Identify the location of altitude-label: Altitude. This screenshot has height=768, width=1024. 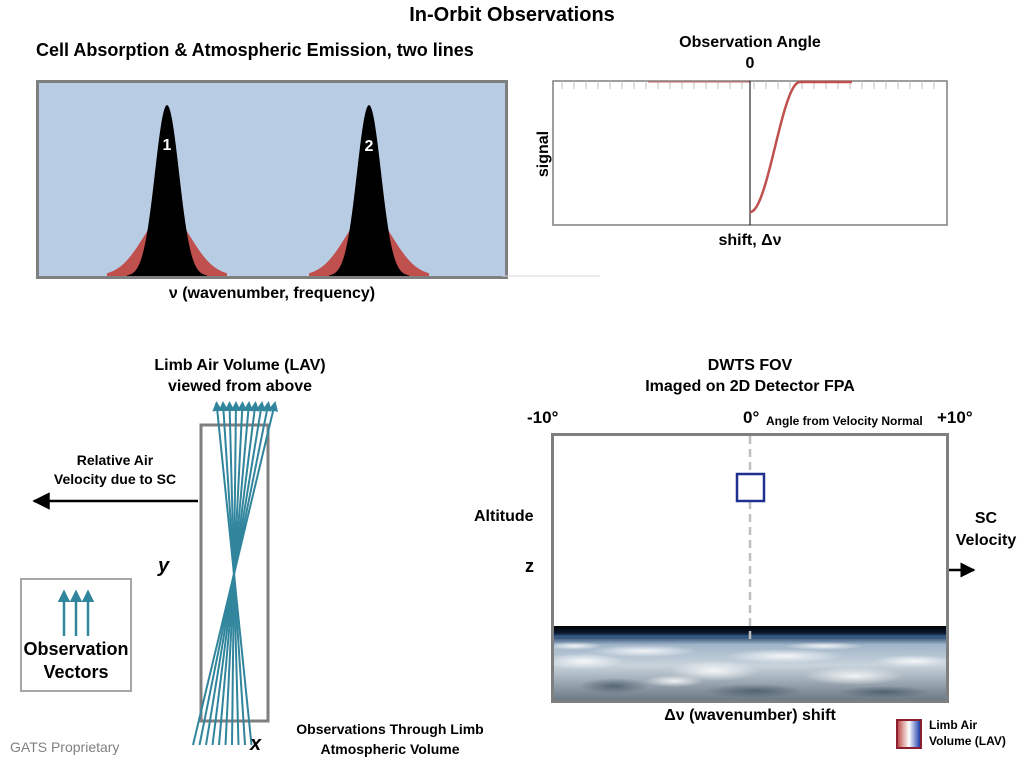
(504, 516).